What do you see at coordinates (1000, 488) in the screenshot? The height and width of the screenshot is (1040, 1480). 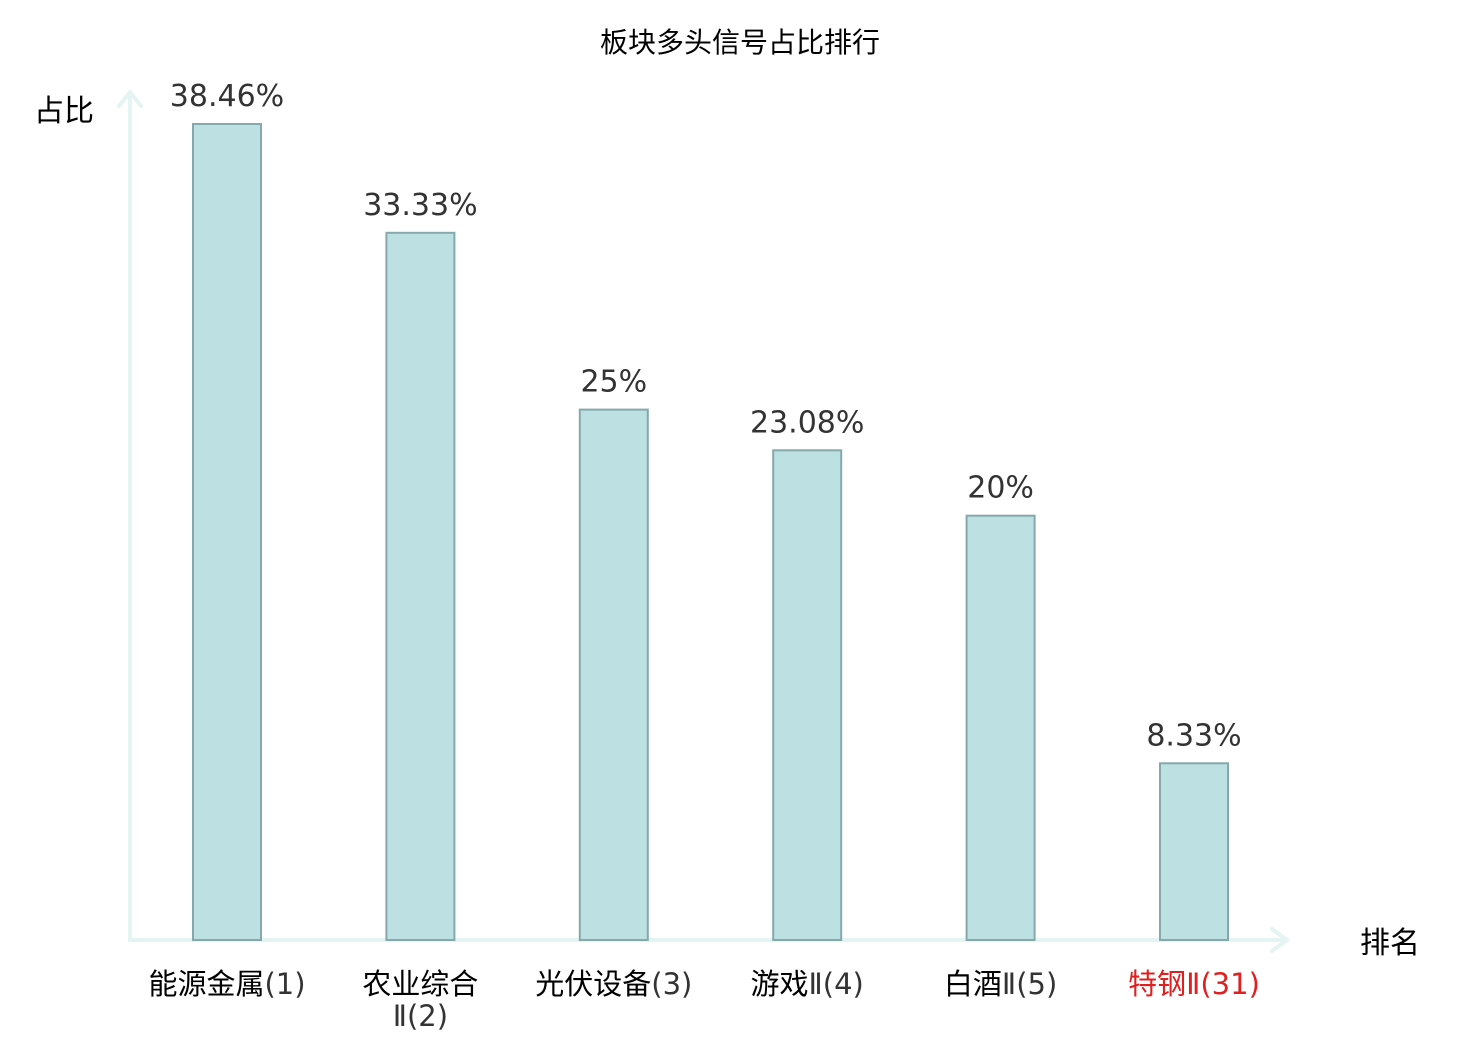 I see `data-label: 20%` at bounding box center [1000, 488].